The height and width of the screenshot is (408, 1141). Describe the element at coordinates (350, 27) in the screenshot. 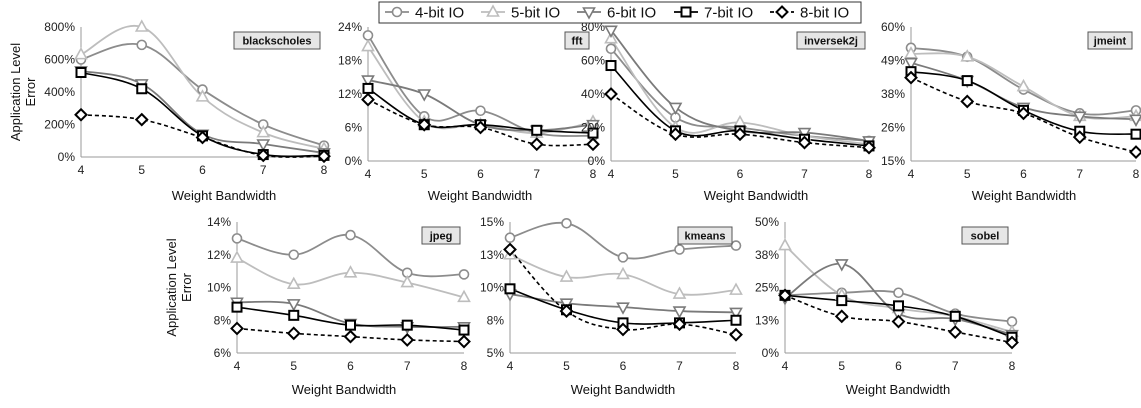

I see `y-tick-label: 24%` at that location.